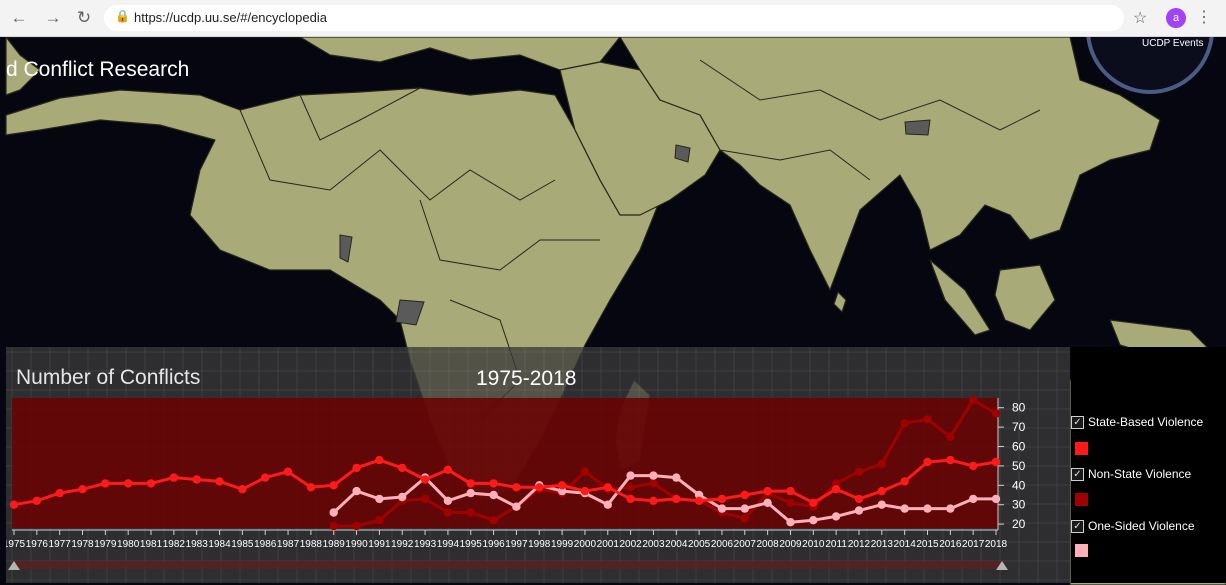 This screenshot has height=585, width=1226. I want to click on sumatra, so click(960, 297).